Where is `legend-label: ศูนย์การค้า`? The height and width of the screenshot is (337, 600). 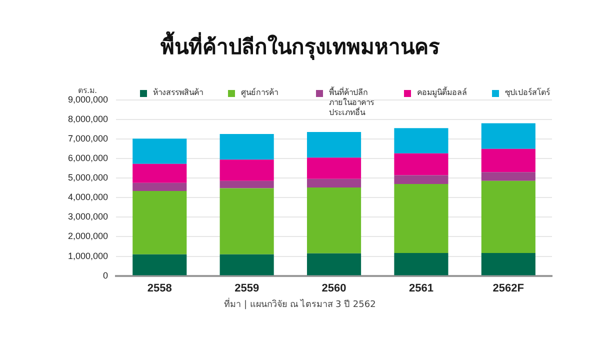
legend-label: ศูนย์การค้า is located at coordinates (260, 93).